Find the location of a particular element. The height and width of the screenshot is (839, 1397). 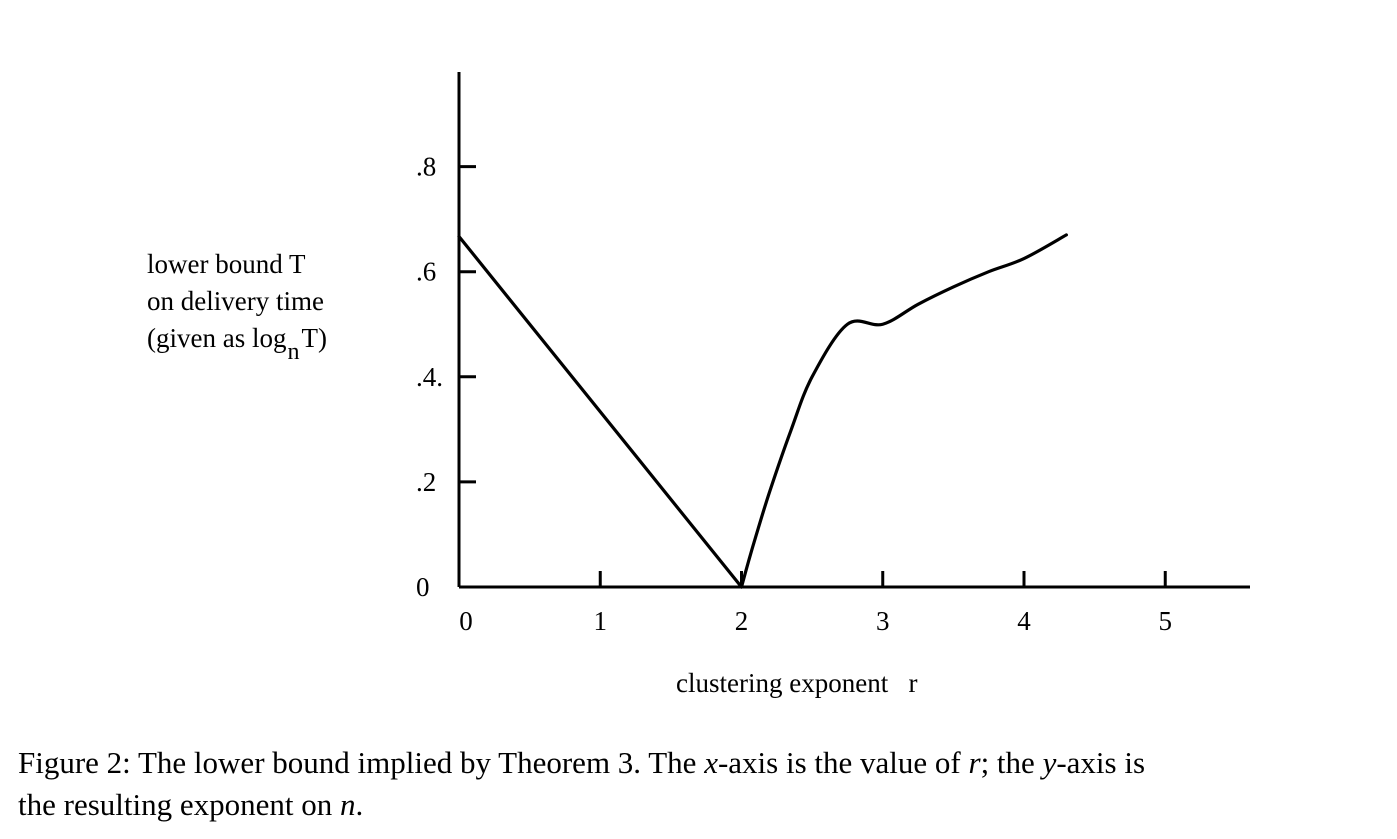

x-tick-label-4: 4 is located at coordinates (1024, 621).